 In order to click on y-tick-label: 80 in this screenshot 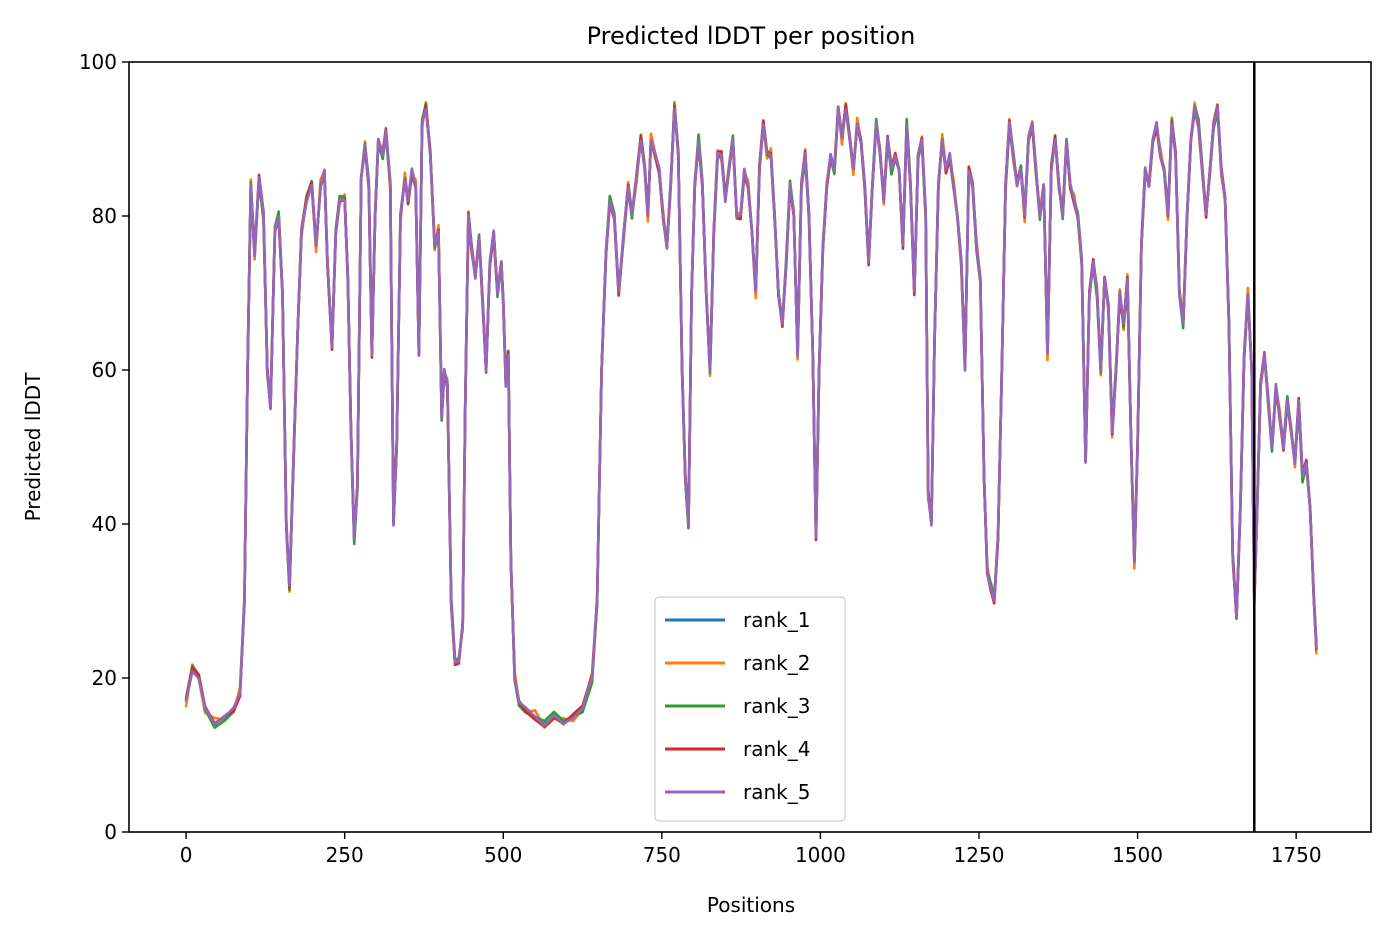, I will do `click(104, 216)`.